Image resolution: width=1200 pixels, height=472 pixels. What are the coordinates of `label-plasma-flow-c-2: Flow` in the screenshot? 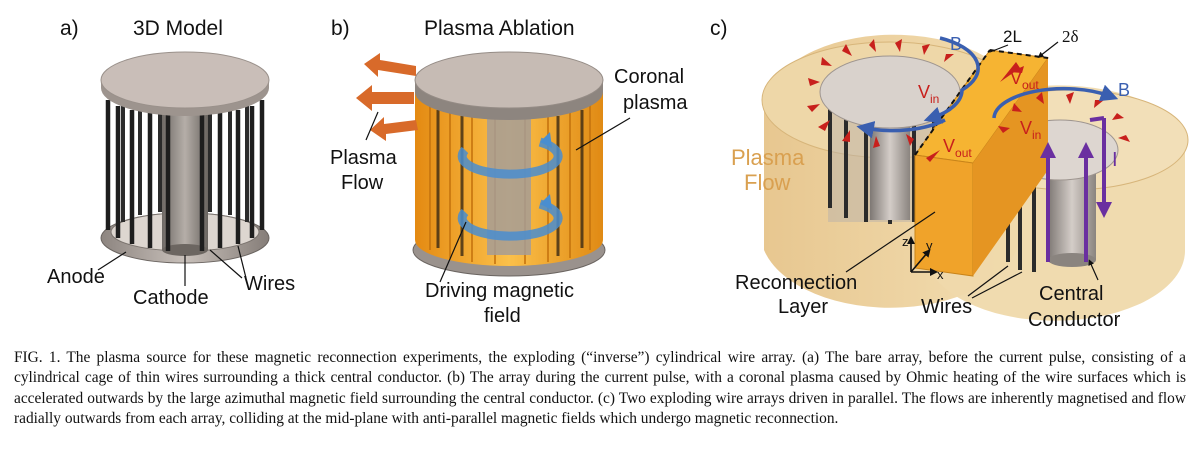 It's located at (767, 182).